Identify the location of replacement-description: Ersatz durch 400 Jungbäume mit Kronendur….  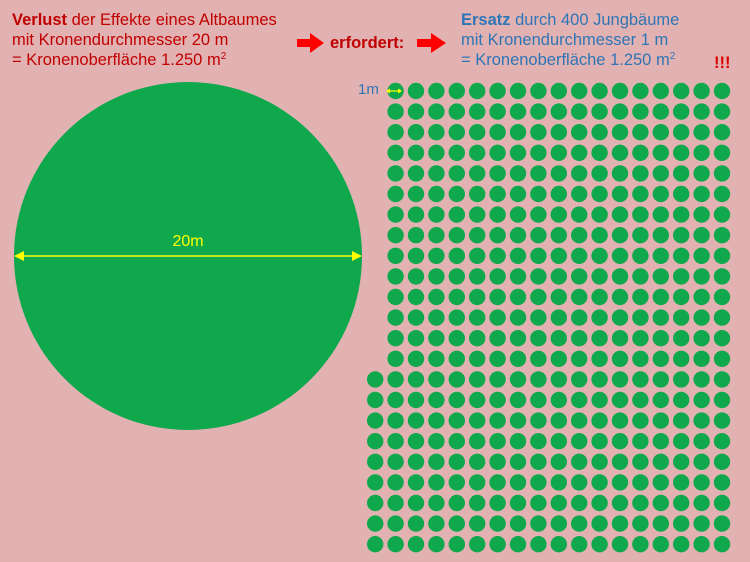
(570, 40).